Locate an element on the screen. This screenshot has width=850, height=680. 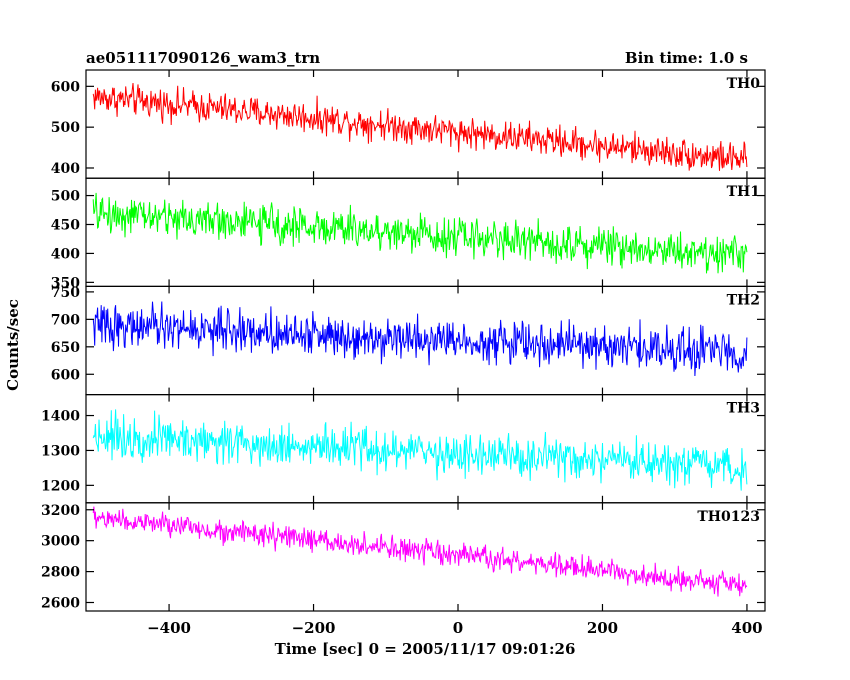
y-tick-label: 750 is located at coordinates (65, 293).